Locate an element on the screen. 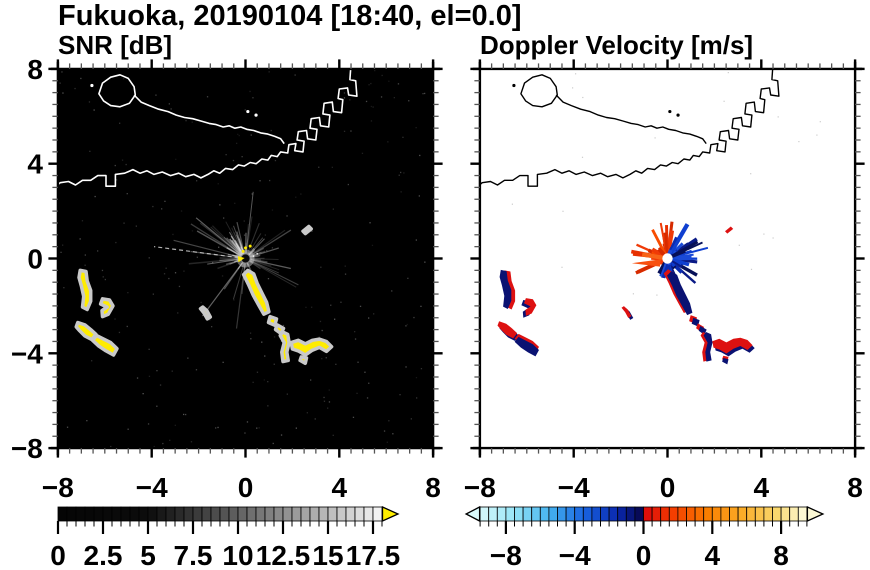 Image resolution: width=870 pixels, height=570 pixels. vel-colorbar-tick-label: 0 is located at coordinates (644, 555).